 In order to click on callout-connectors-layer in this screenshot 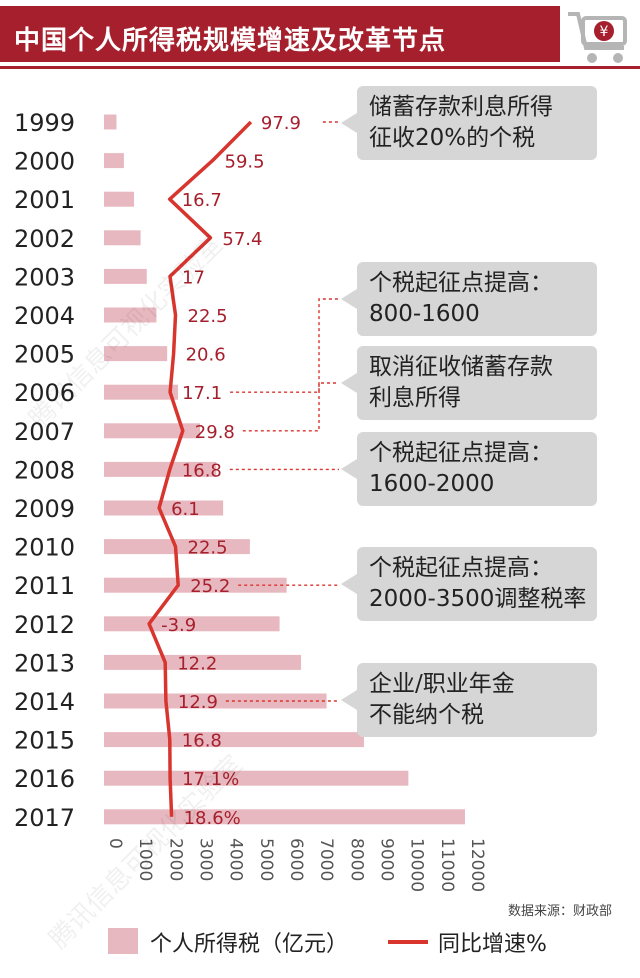, I will do `click(282, 411)`.